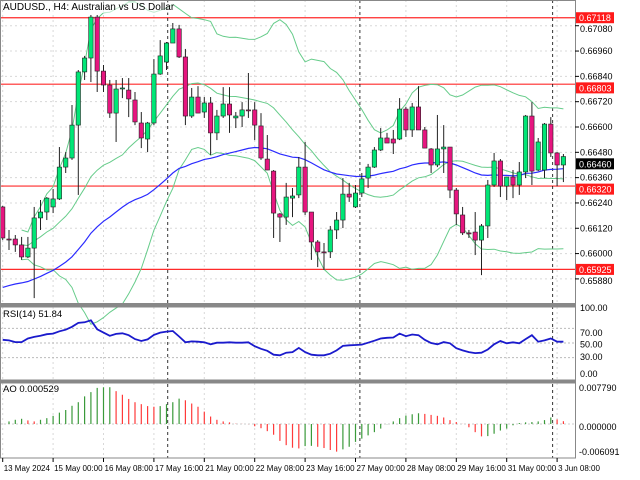  What do you see at coordinates (589, 374) in the screenshot?
I see `rsi-tick-label: 0.00` at bounding box center [589, 374].